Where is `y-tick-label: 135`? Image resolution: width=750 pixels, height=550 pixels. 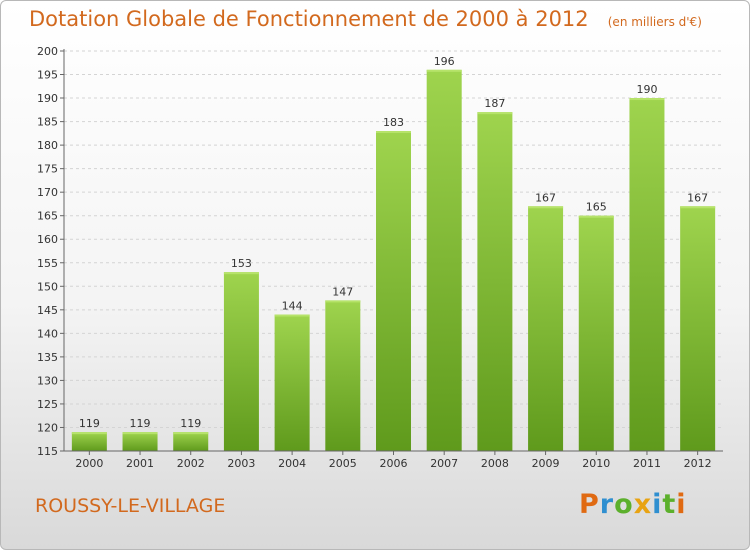 y-tick-label: 135 is located at coordinates (47, 357).